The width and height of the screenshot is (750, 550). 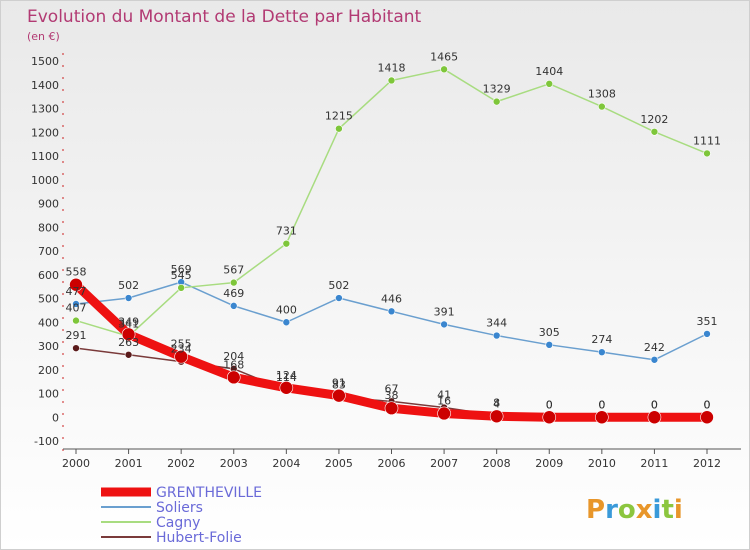 What do you see at coordinates (654, 347) in the screenshot?
I see `data-label-soliers: 242` at bounding box center [654, 347].